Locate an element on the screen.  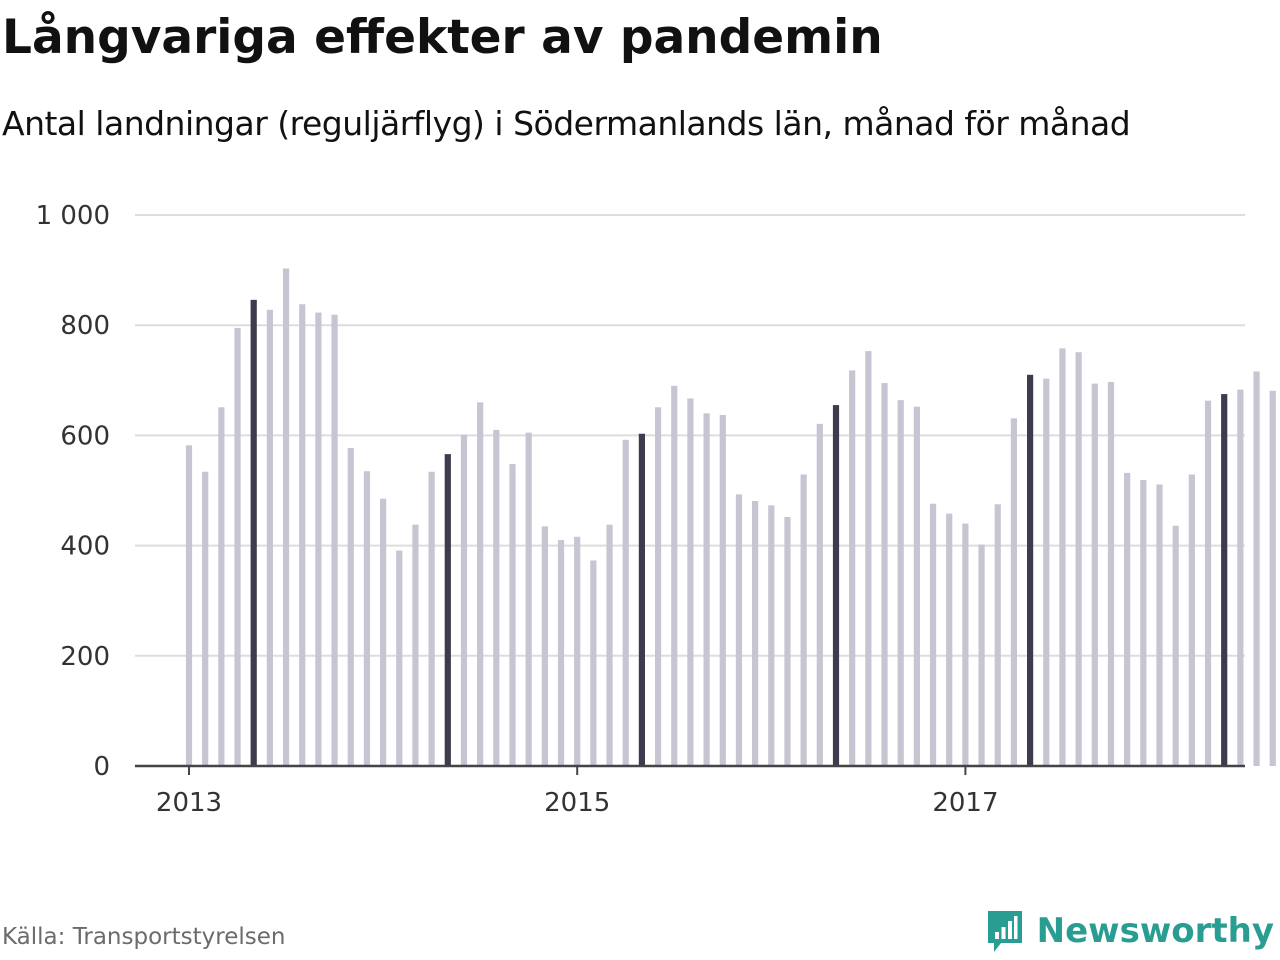
brand-name: Newsworthy is located at coordinates (1155, 931).